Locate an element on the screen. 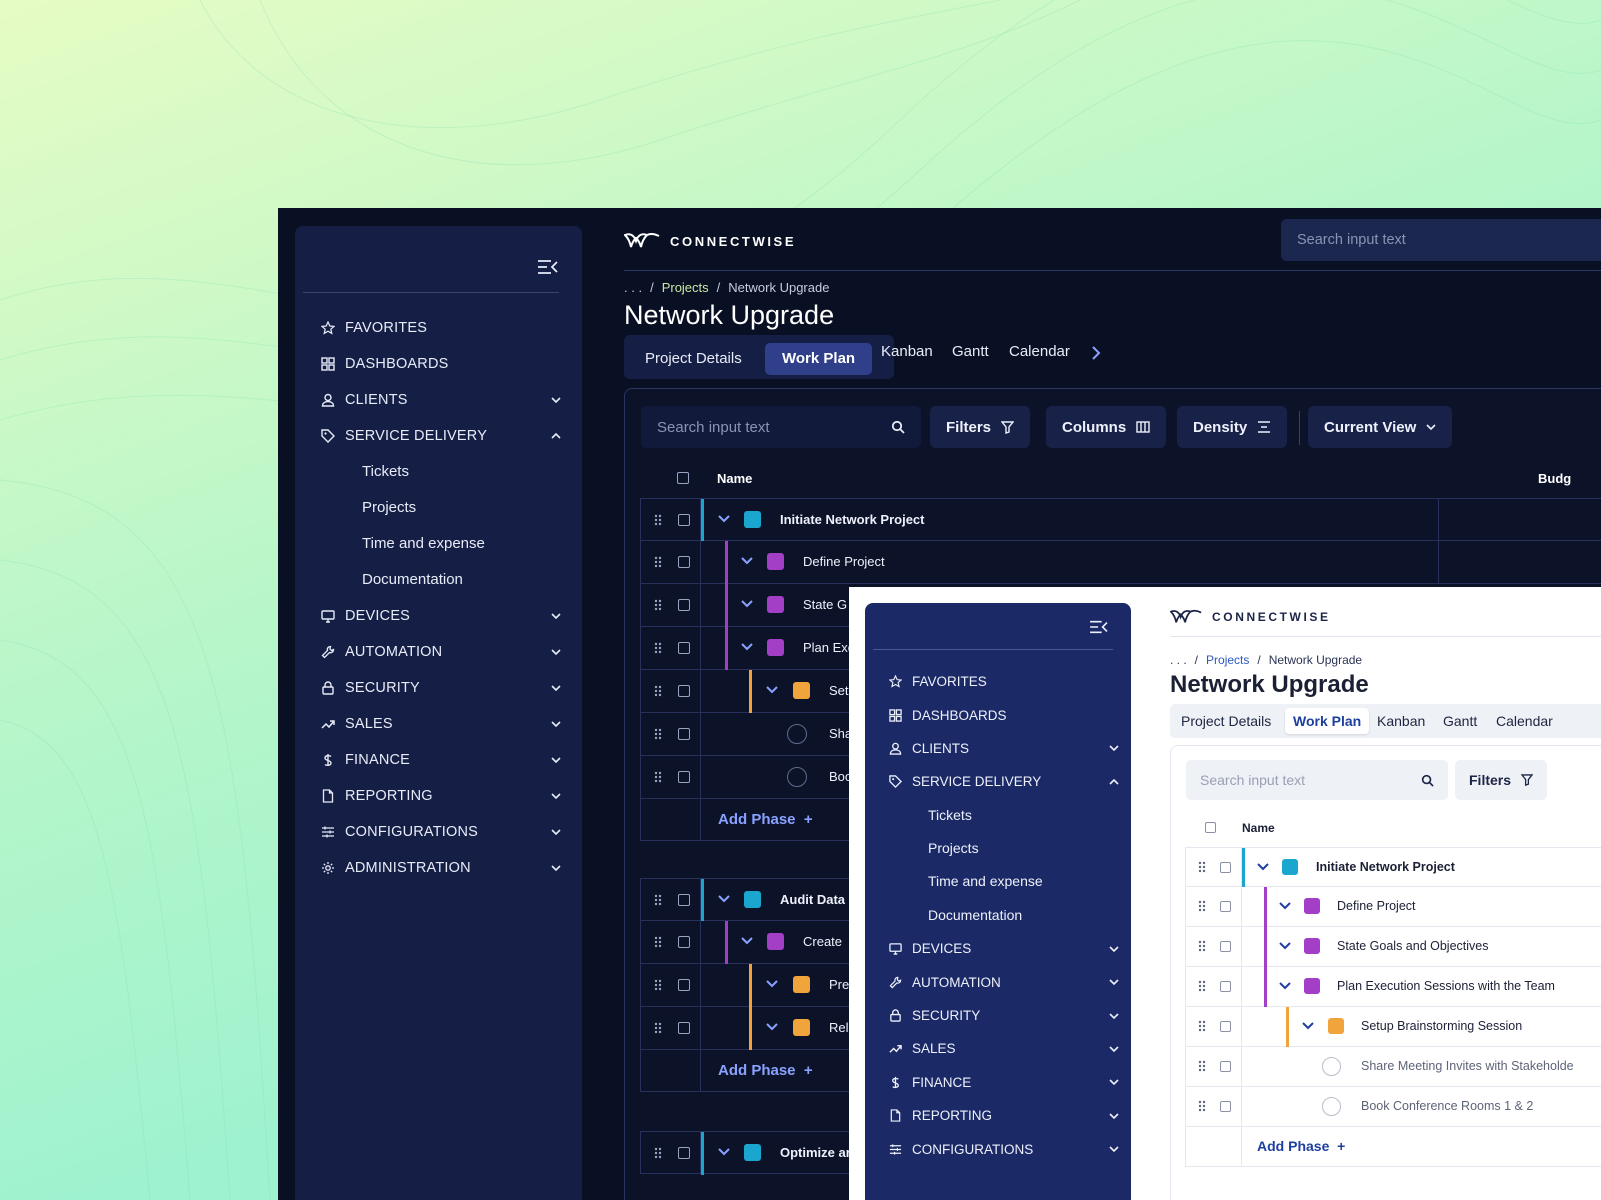 This screenshot has height=1200, width=1601. row-name: Optimize ar is located at coordinates (815, 1152).